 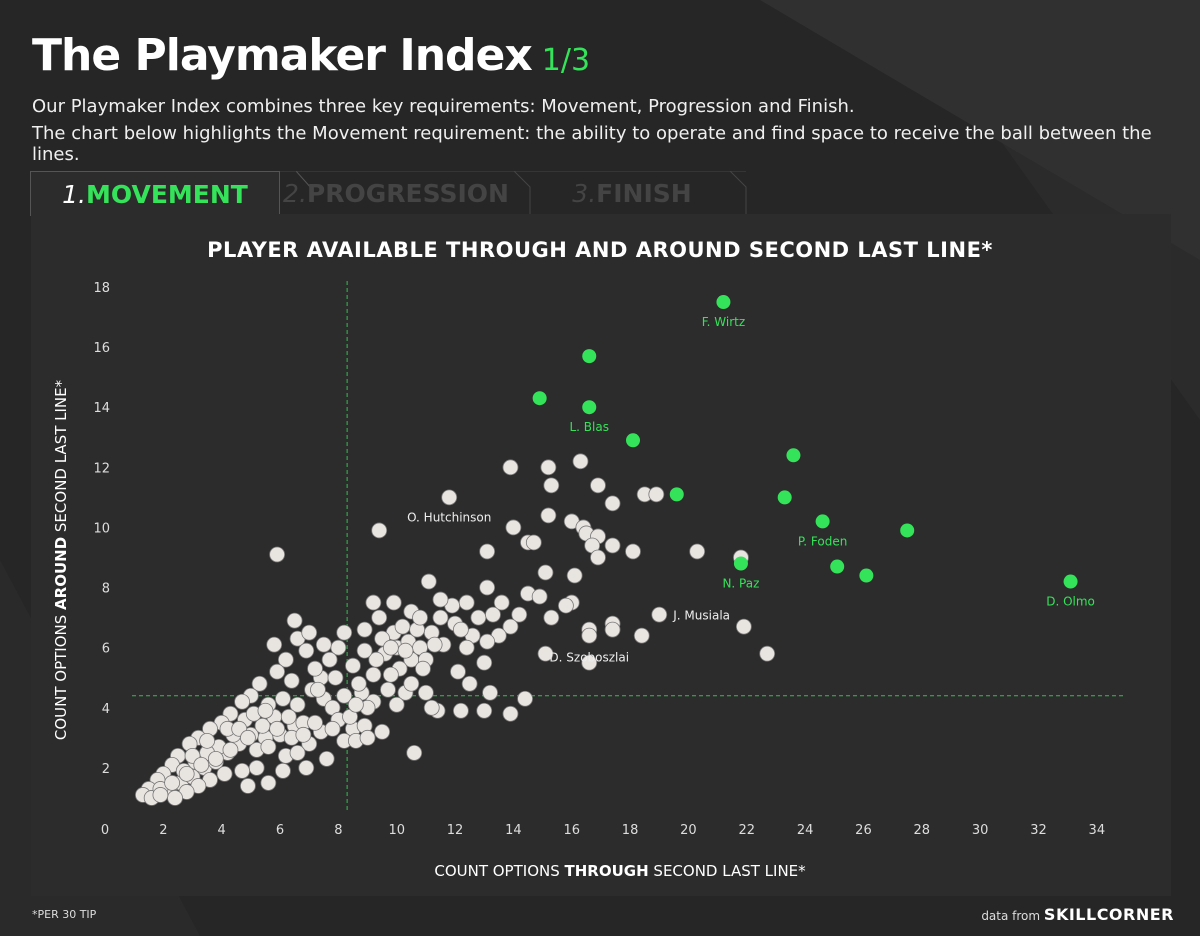 I want to click on title-row: The Playmaker Index 1/3, so click(x=311, y=55).